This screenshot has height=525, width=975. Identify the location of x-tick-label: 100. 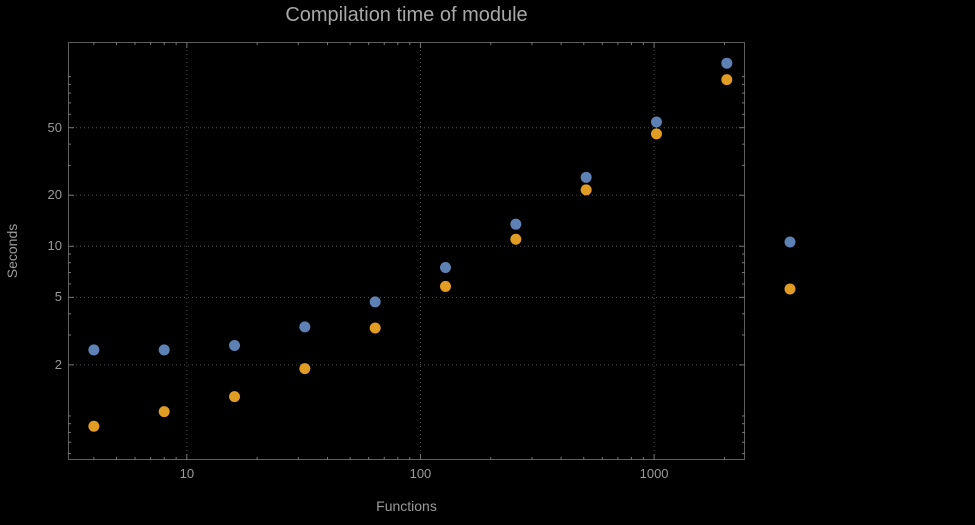
(420, 473).